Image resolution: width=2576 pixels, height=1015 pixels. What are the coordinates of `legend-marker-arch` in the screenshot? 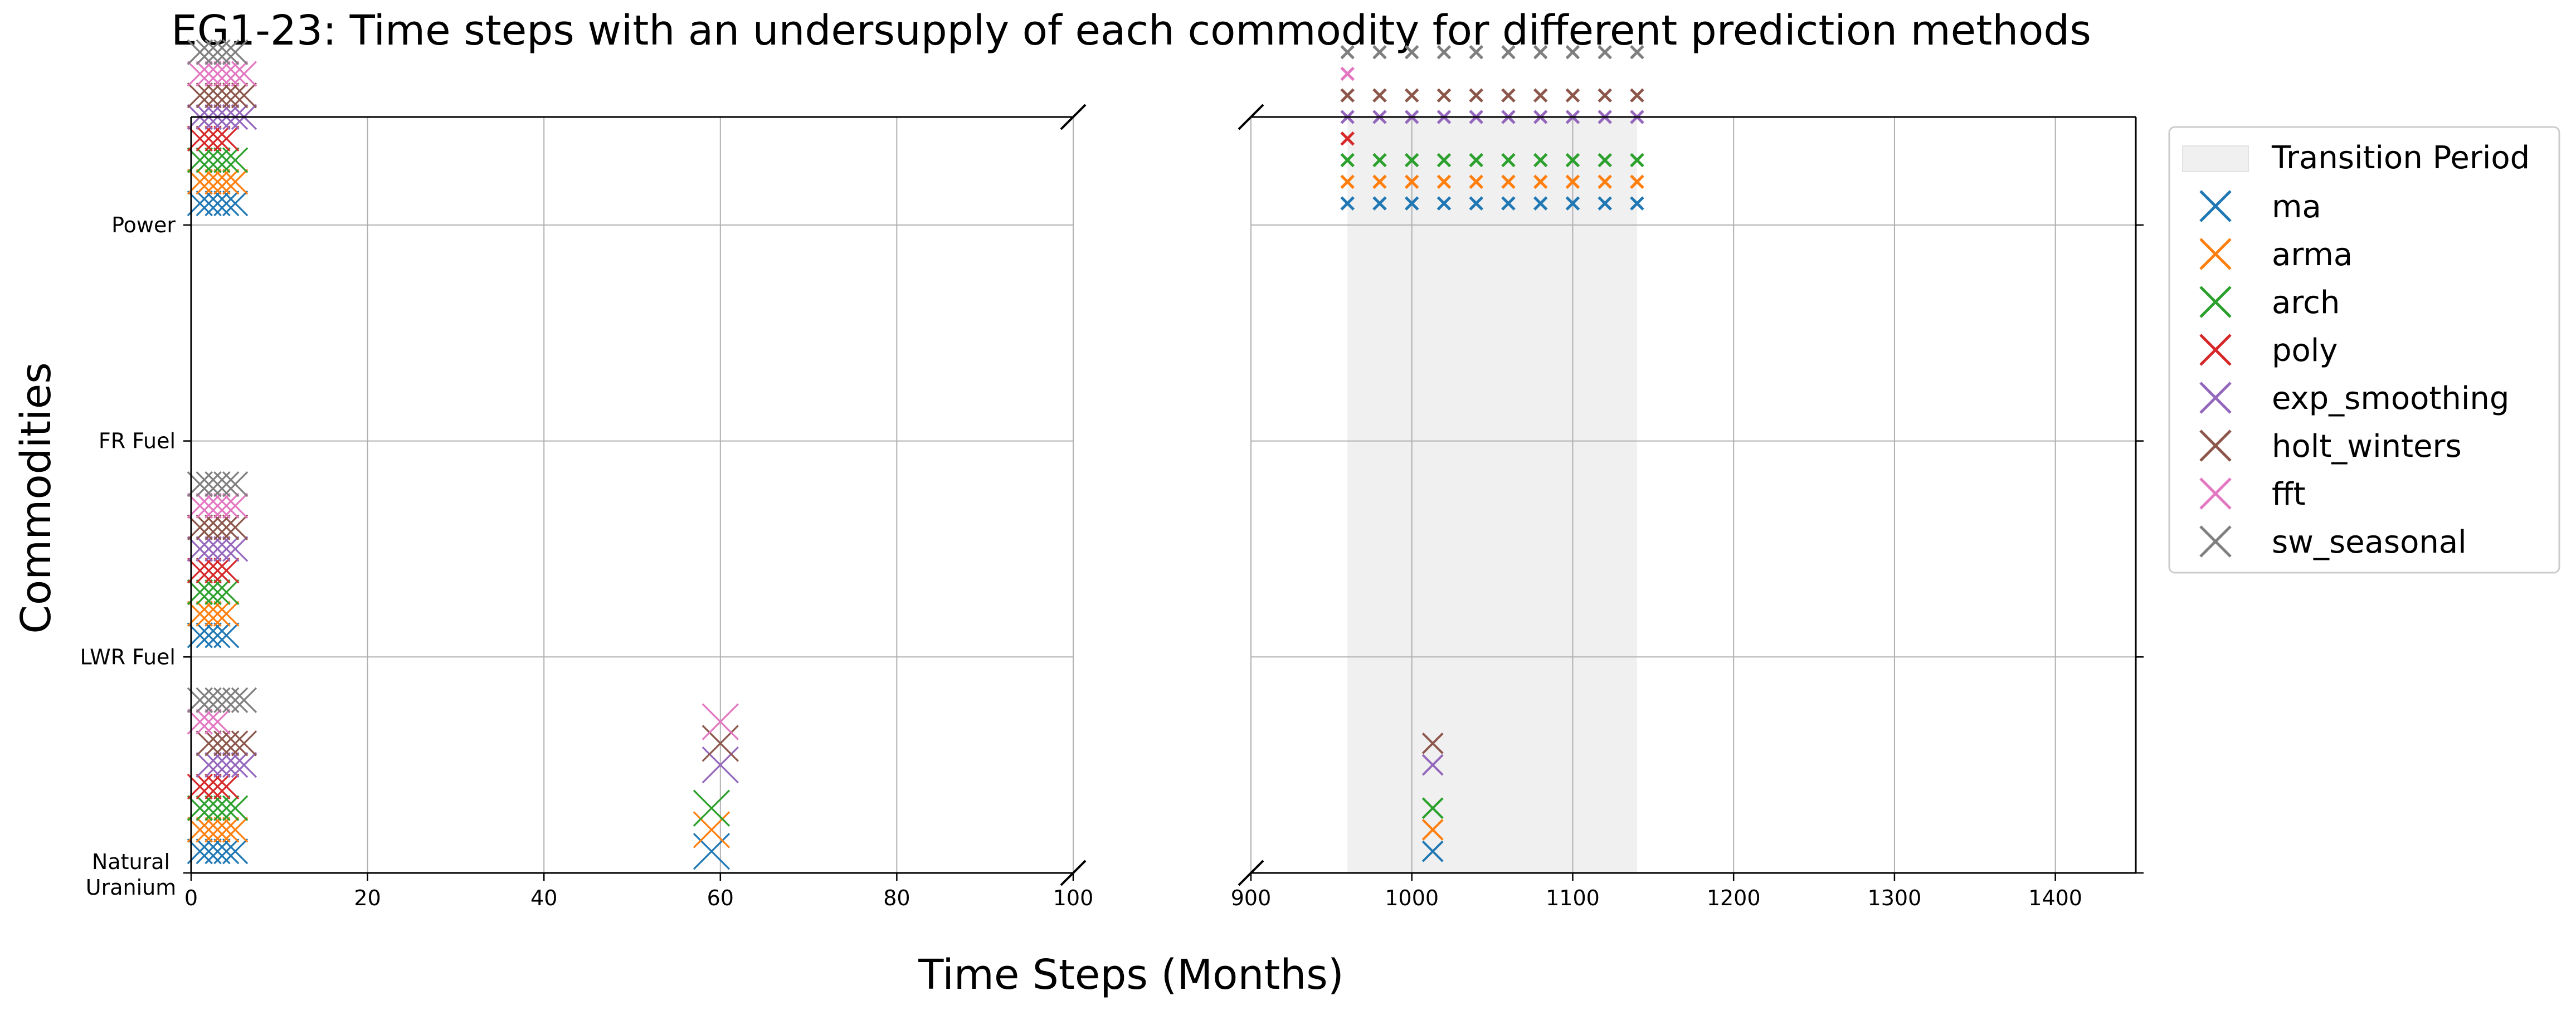 It's located at (2215, 302).